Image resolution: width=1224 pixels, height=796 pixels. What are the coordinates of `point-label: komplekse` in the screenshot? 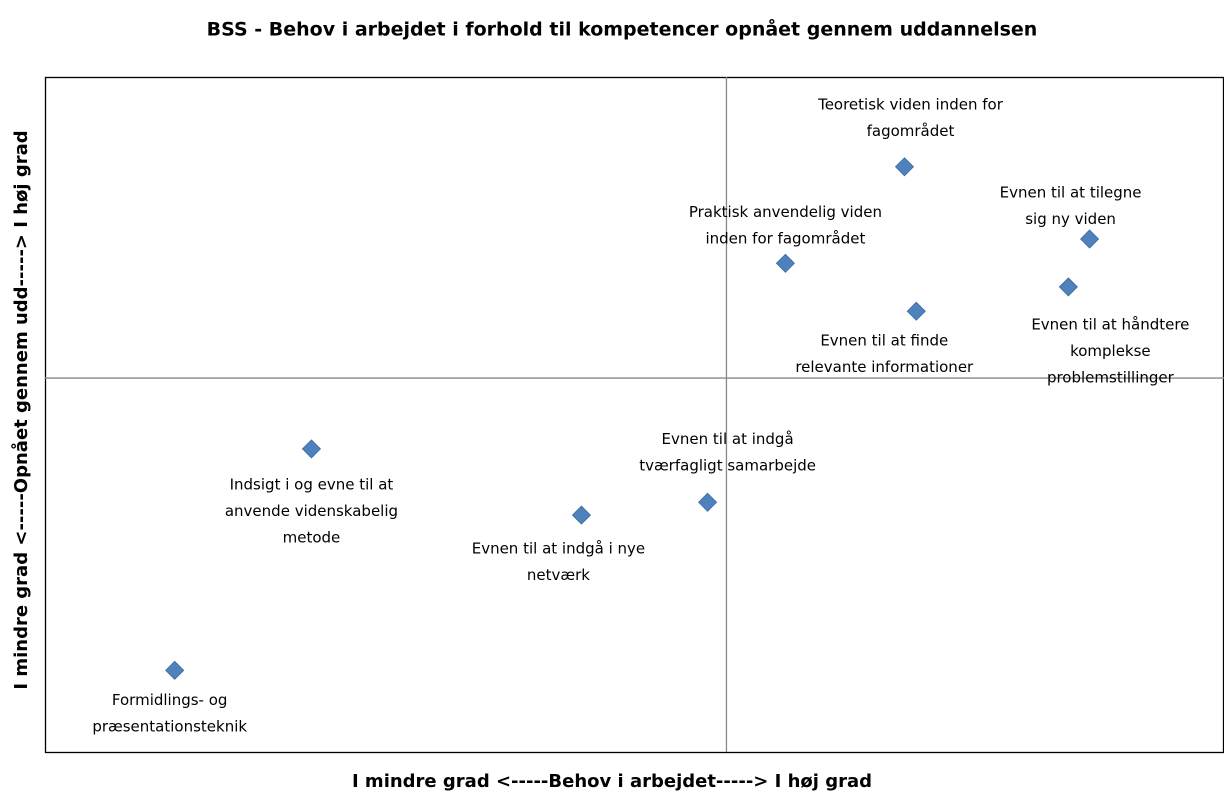 It's located at (1110, 351).